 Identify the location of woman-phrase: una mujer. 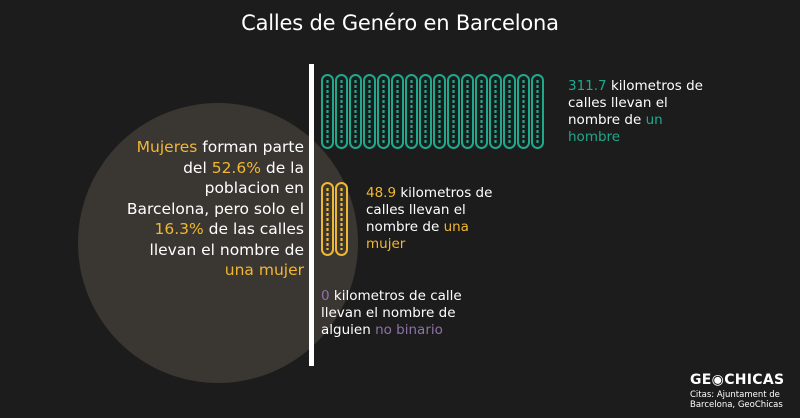
(264, 270).